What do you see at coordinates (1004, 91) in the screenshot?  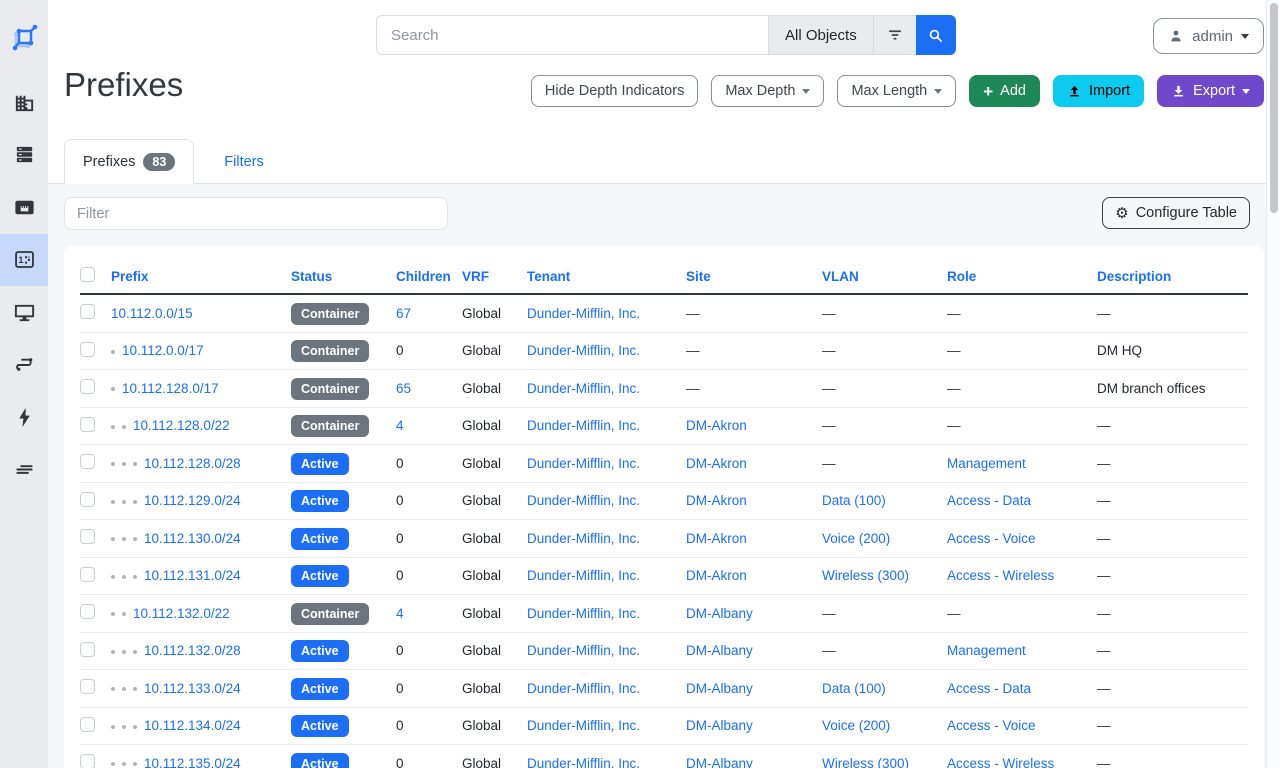 I see `add-button: + Add` at bounding box center [1004, 91].